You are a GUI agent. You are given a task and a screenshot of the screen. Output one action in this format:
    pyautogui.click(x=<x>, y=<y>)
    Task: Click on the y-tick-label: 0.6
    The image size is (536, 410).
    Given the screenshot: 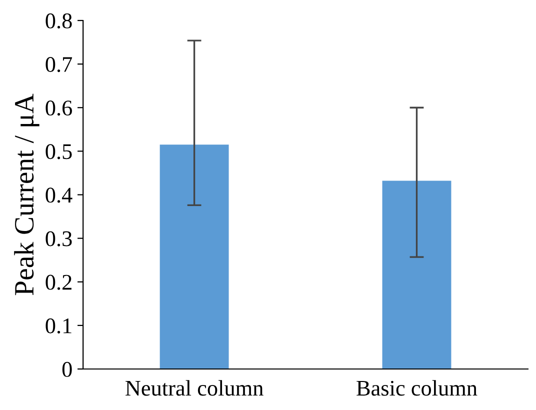 What is the action you would take?
    pyautogui.click(x=59, y=108)
    